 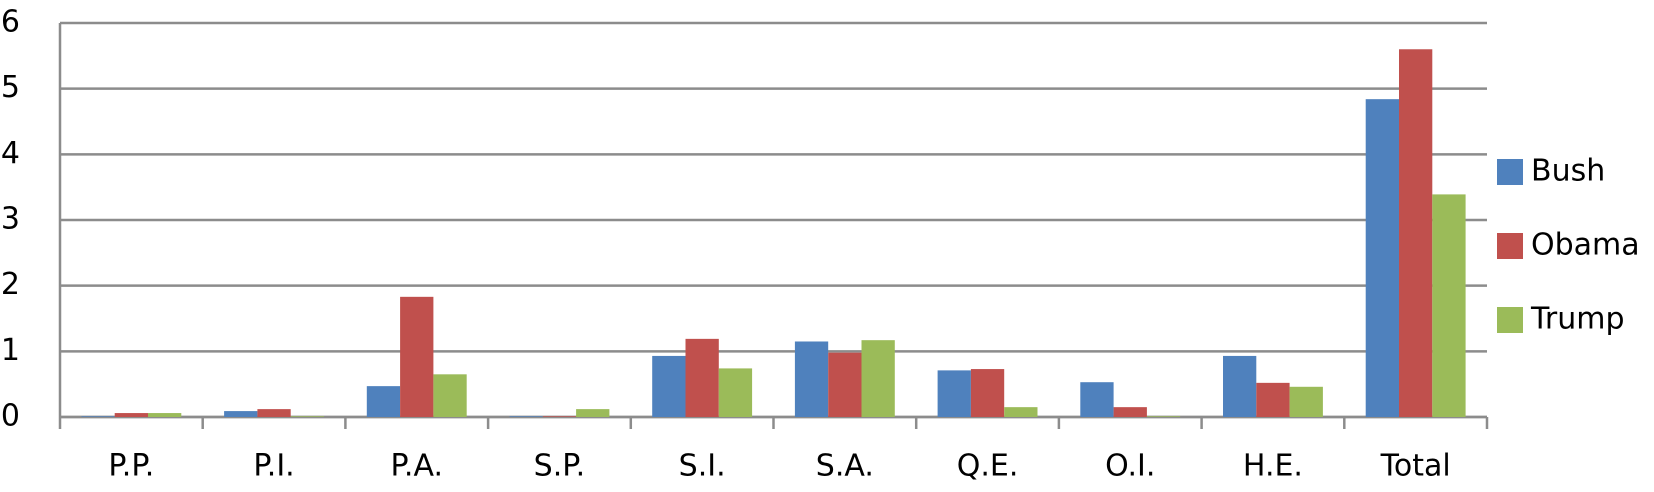 What do you see at coordinates (273, 466) in the screenshot?
I see `x-tick-label: P.I.` at bounding box center [273, 466].